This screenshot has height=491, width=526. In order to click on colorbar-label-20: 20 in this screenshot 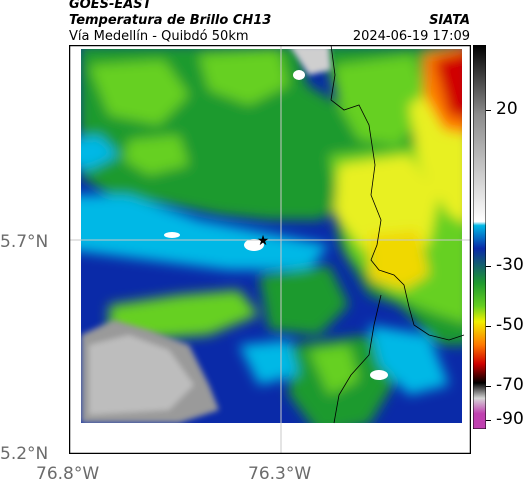, I will do `click(507, 109)`.